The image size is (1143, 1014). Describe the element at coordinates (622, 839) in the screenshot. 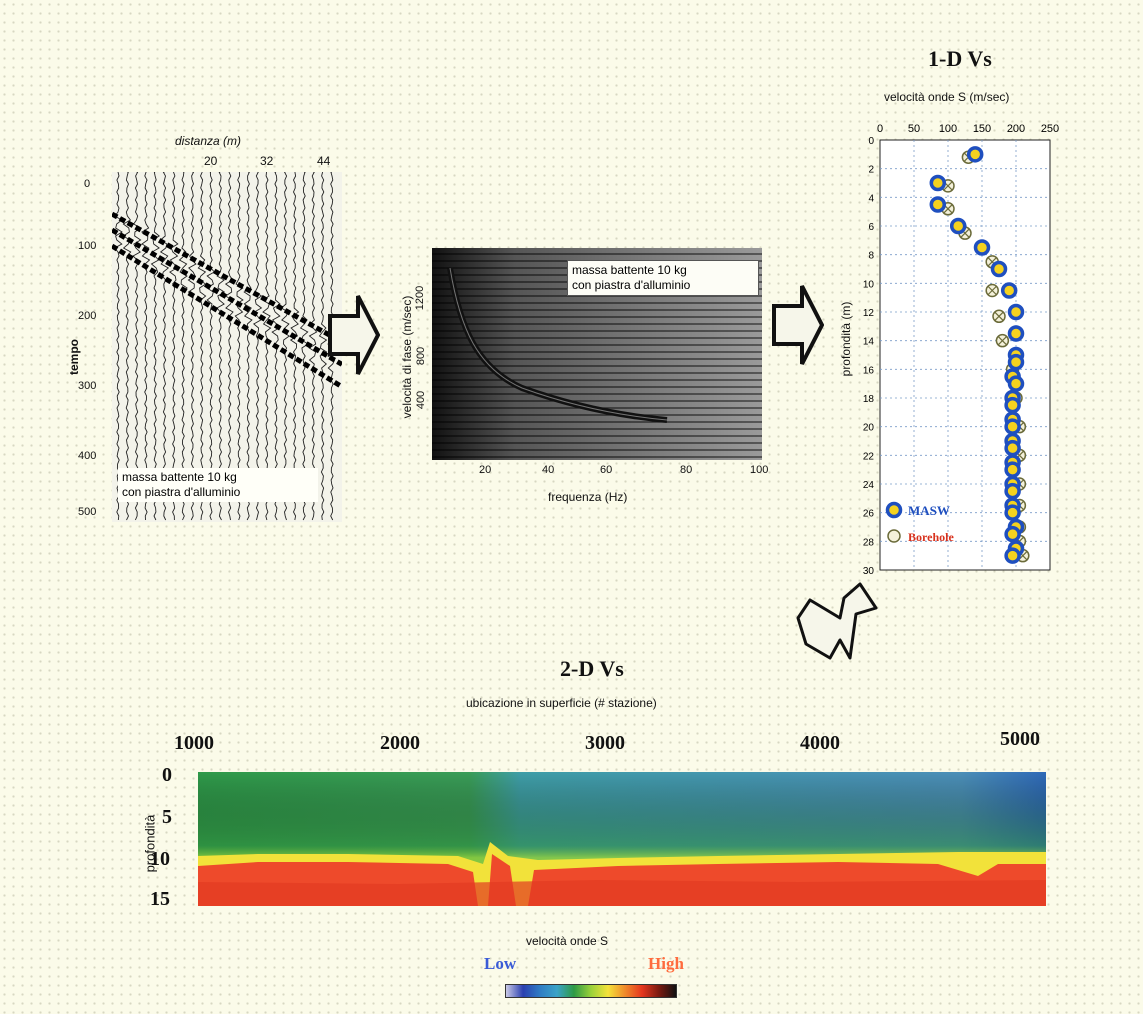

I see `section2d-plot` at that location.